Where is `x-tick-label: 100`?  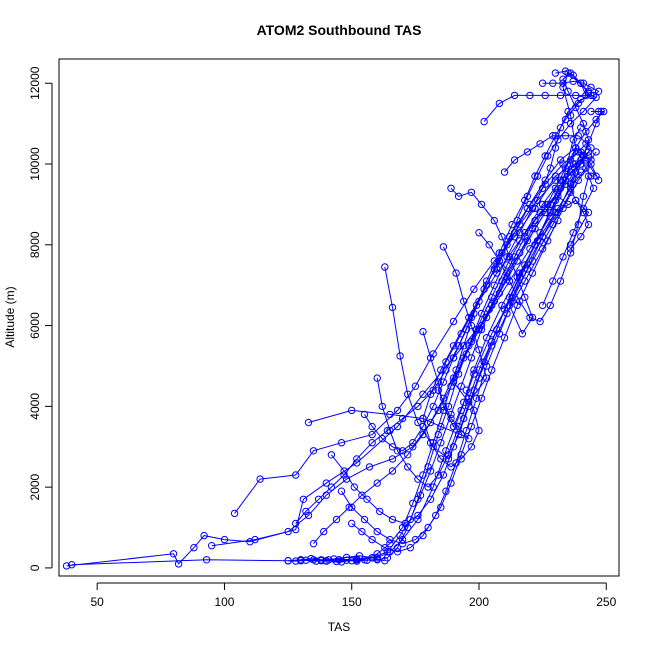 x-tick-label: 100 is located at coordinates (224, 602).